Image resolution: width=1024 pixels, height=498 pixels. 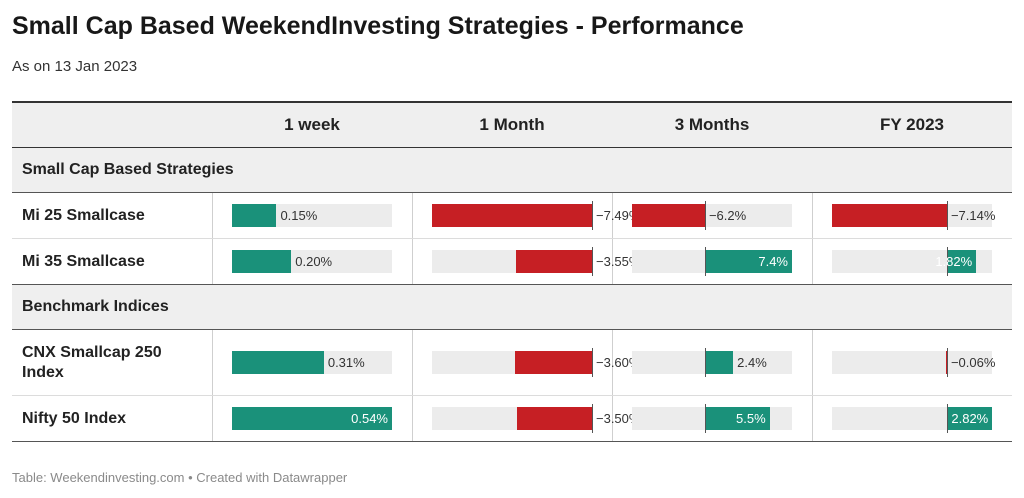 What do you see at coordinates (369, 418) in the screenshot?
I see `value-label: 0.54%` at bounding box center [369, 418].